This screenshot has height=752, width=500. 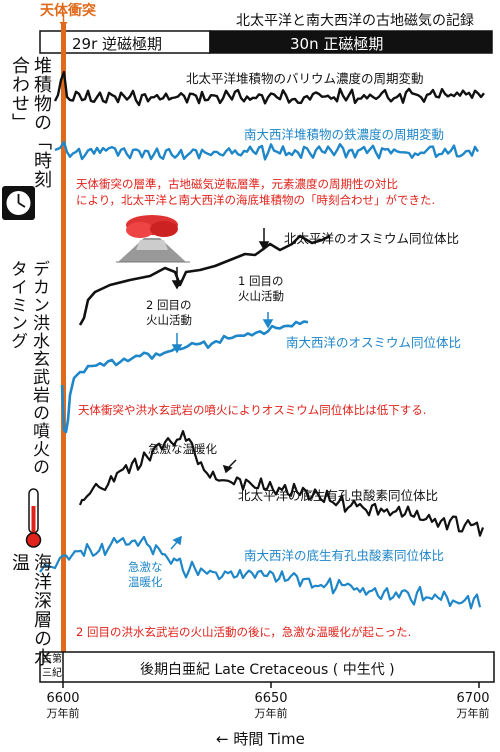 What do you see at coordinates (260, 572) in the screenshot?
I see `sa-benthic-curve` at bounding box center [260, 572].